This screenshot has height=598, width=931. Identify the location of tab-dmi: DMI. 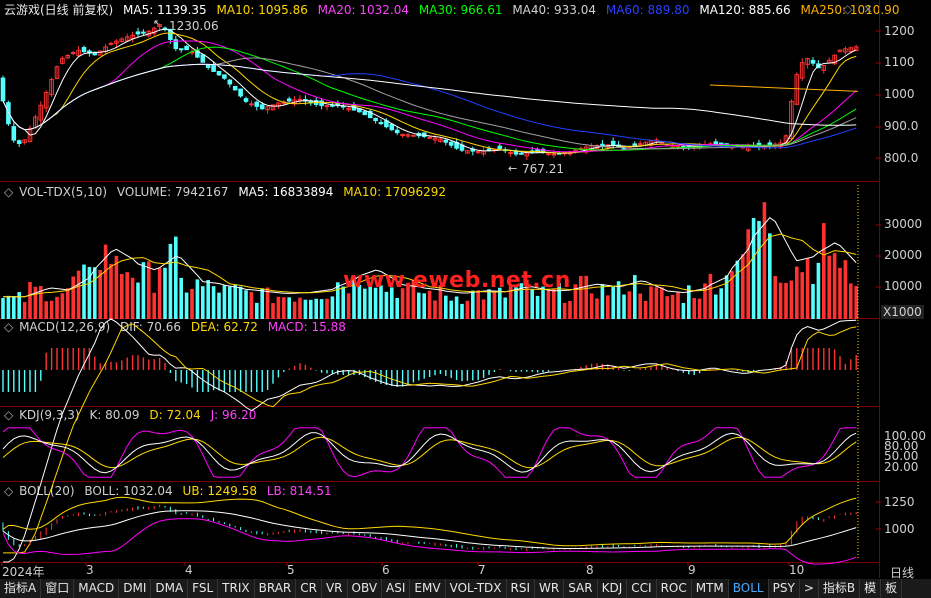
(135, 588).